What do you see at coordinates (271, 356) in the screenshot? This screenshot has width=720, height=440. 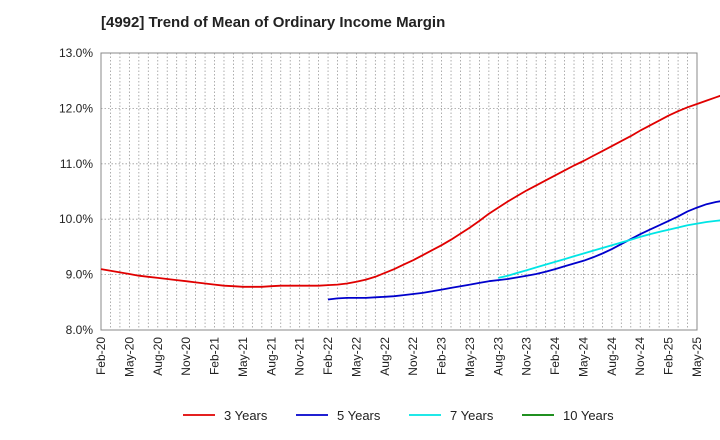 I see `x-tick-label: Aug-21` at bounding box center [271, 356].